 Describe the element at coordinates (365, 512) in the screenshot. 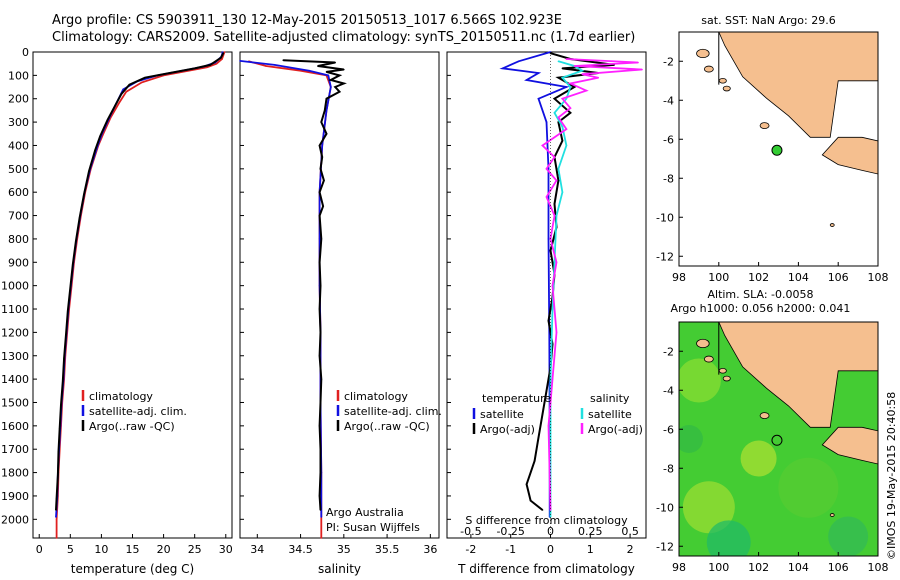

I see `salinity-annotation: Argo Australia` at that location.